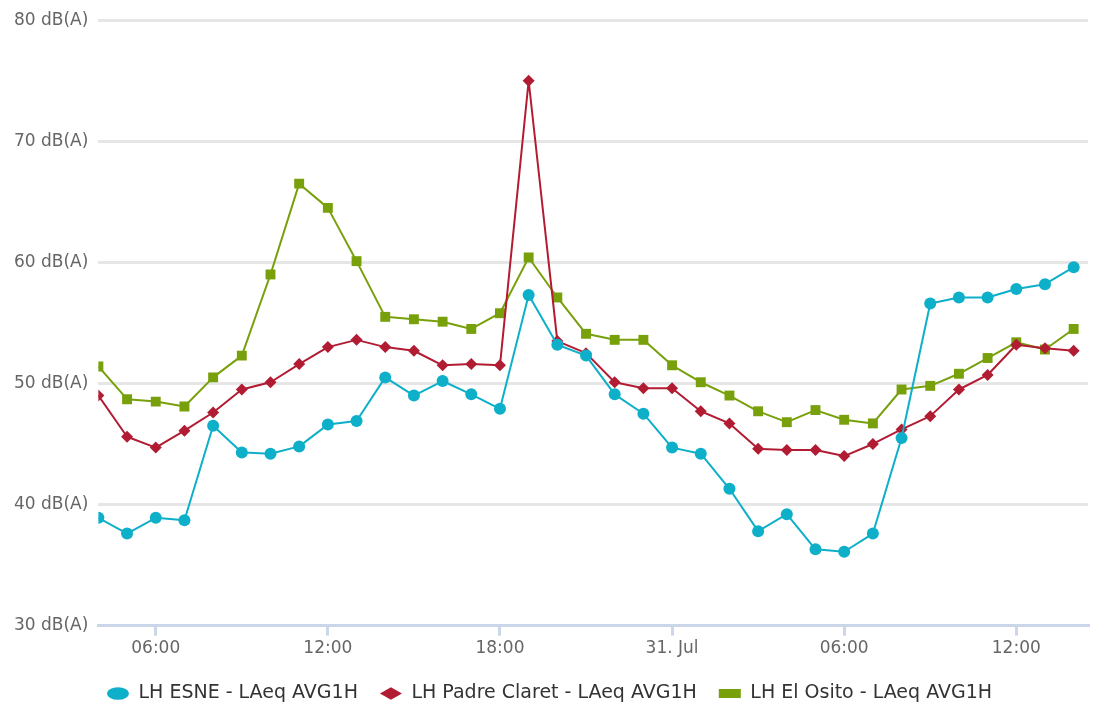  I want to click on y-tick-label: 60 dB(A), so click(51, 260).